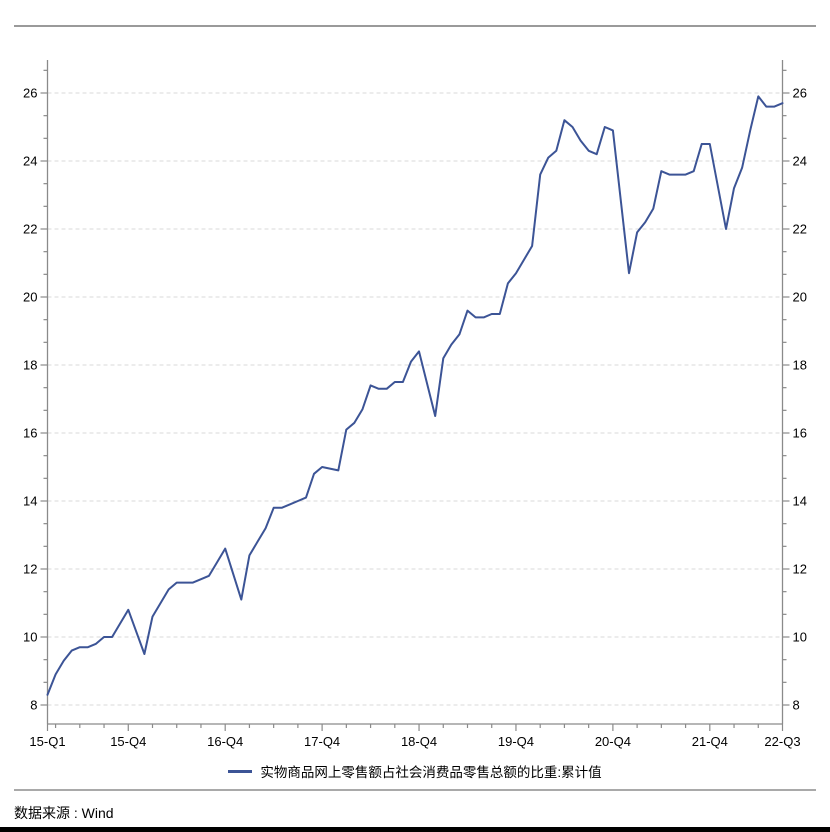 The image size is (830, 832). What do you see at coordinates (800, 229) in the screenshot?
I see `y-tick-label-right: 22` at bounding box center [800, 229].